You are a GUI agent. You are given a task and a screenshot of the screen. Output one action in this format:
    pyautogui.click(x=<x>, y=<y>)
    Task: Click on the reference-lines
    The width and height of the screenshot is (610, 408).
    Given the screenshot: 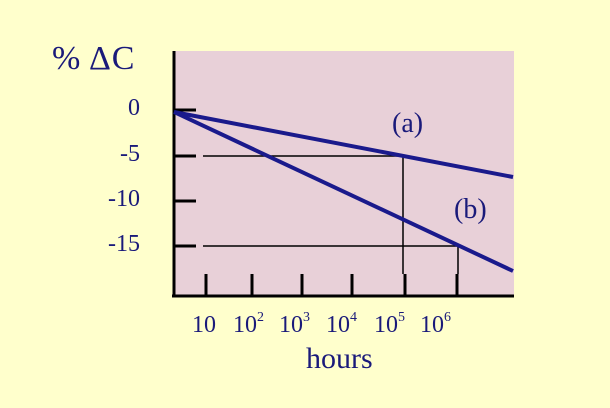 What is the action you would take?
    pyautogui.click(x=331, y=214)
    